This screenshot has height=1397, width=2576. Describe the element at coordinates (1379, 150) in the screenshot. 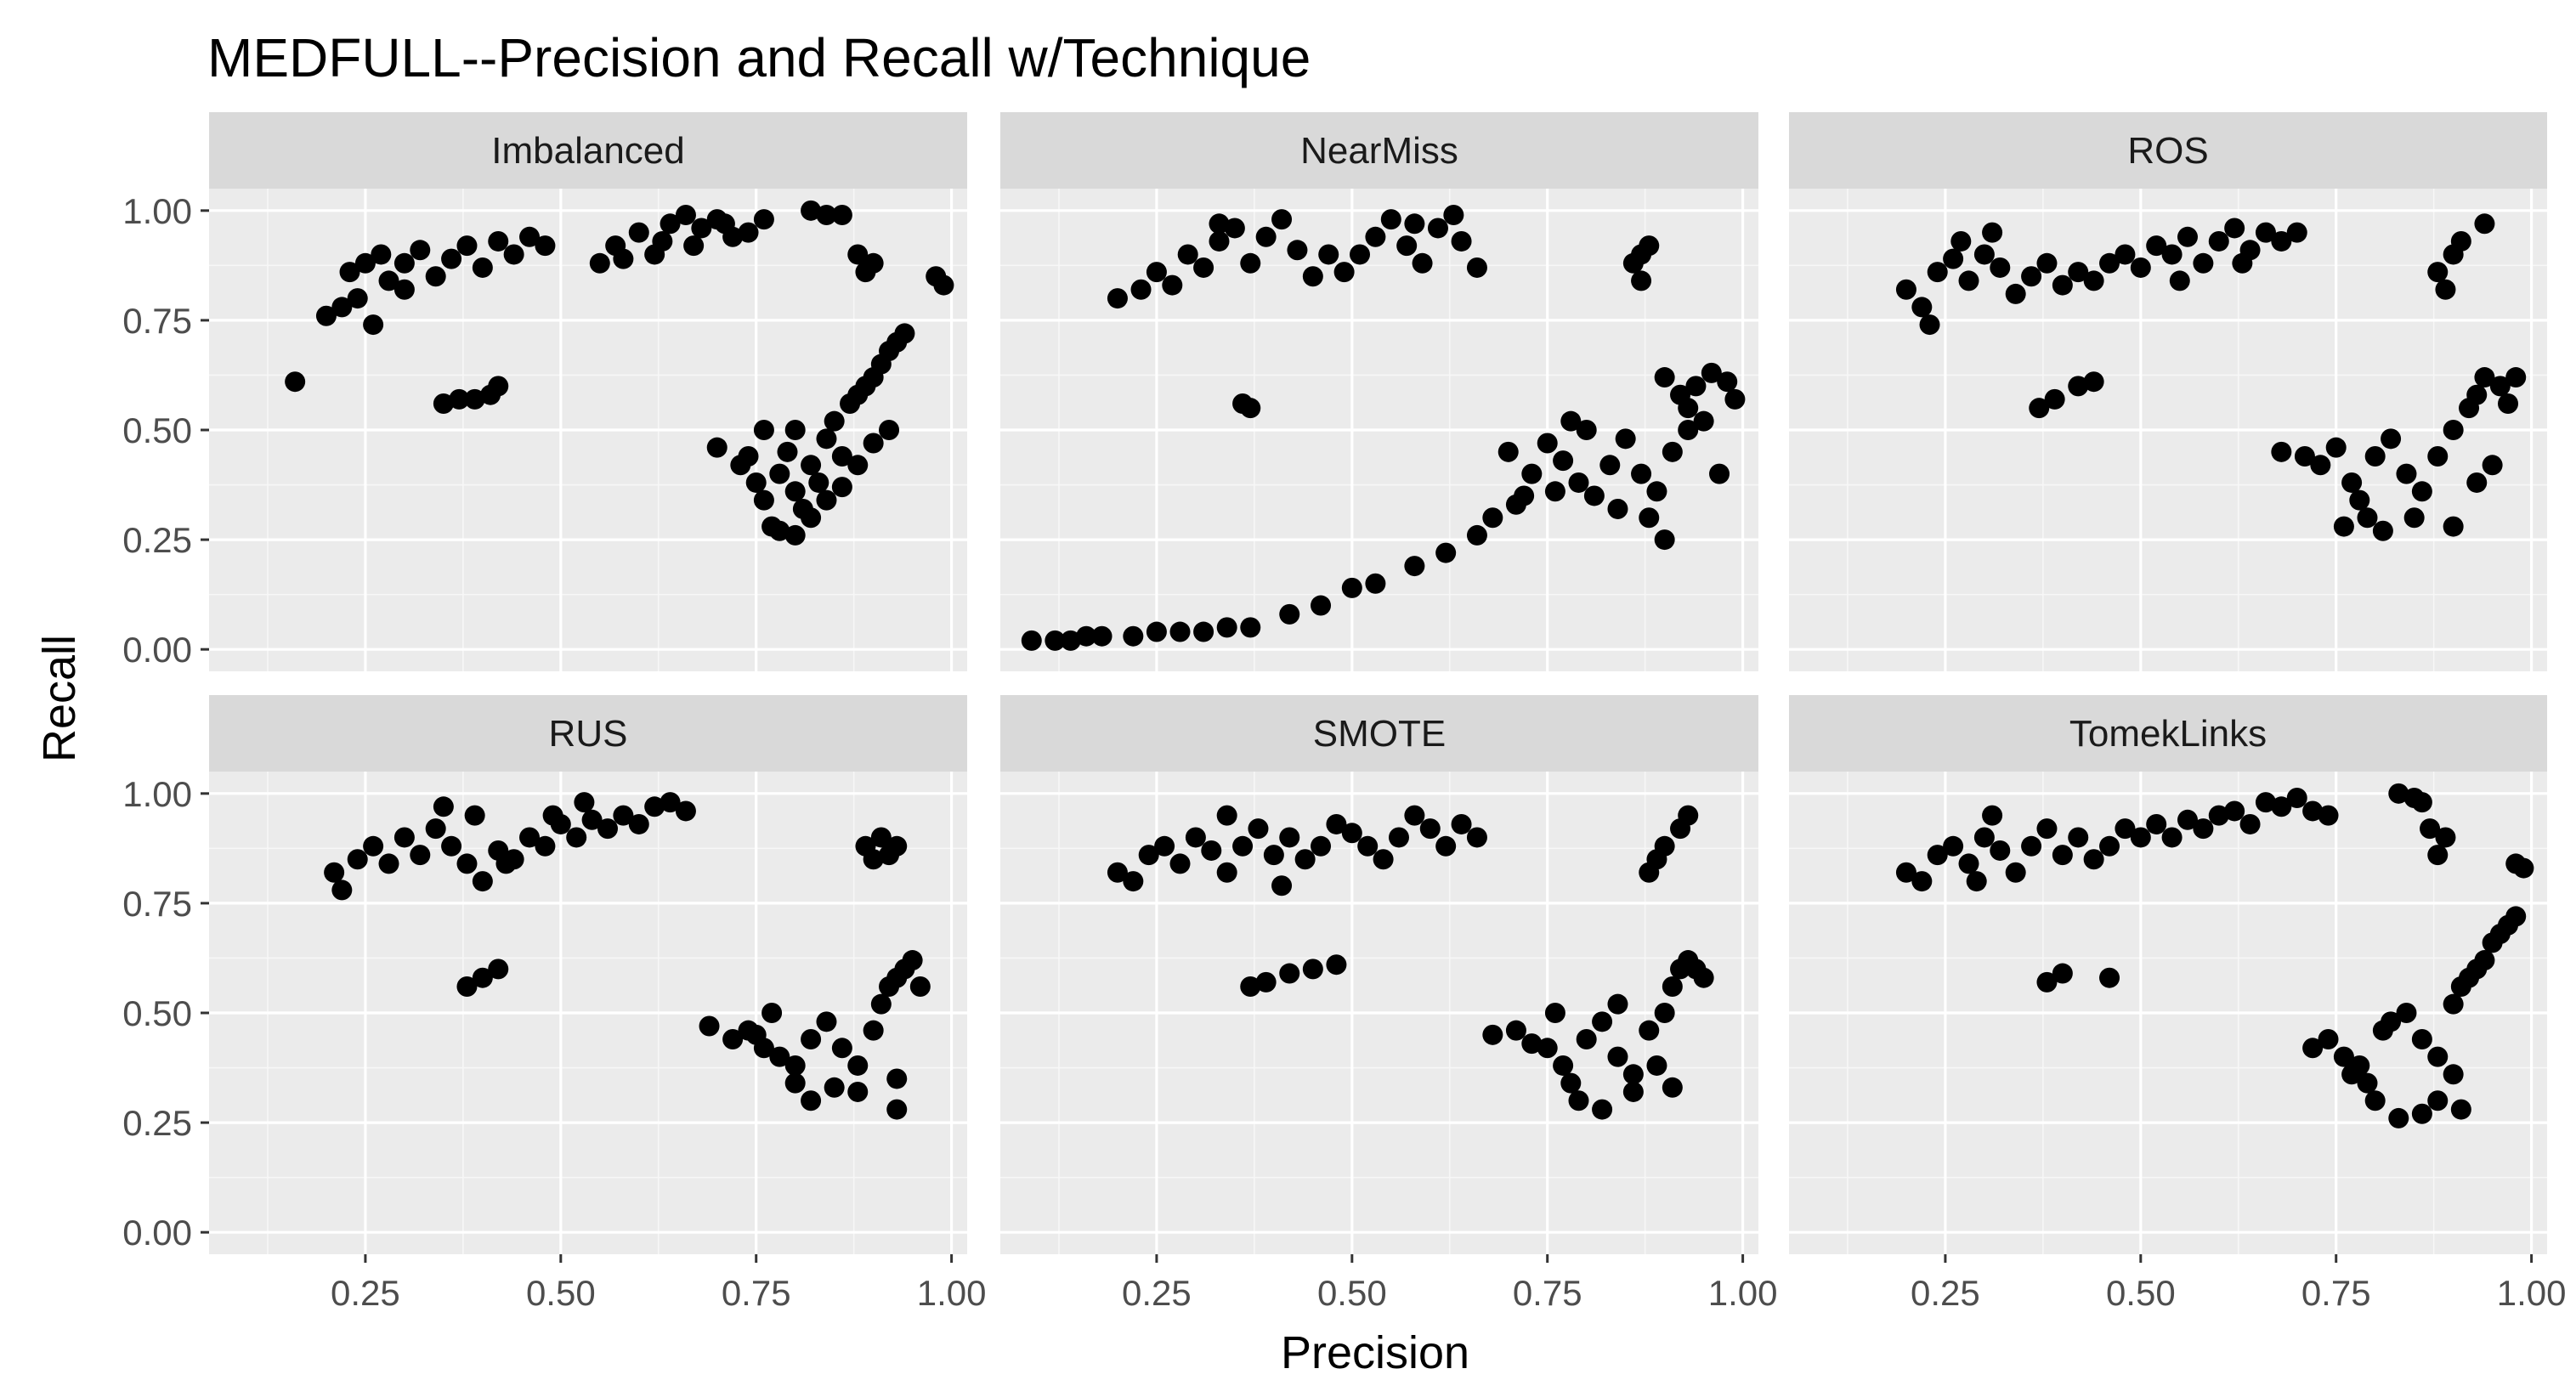

I see `facet-strip-nearmiss` at that location.